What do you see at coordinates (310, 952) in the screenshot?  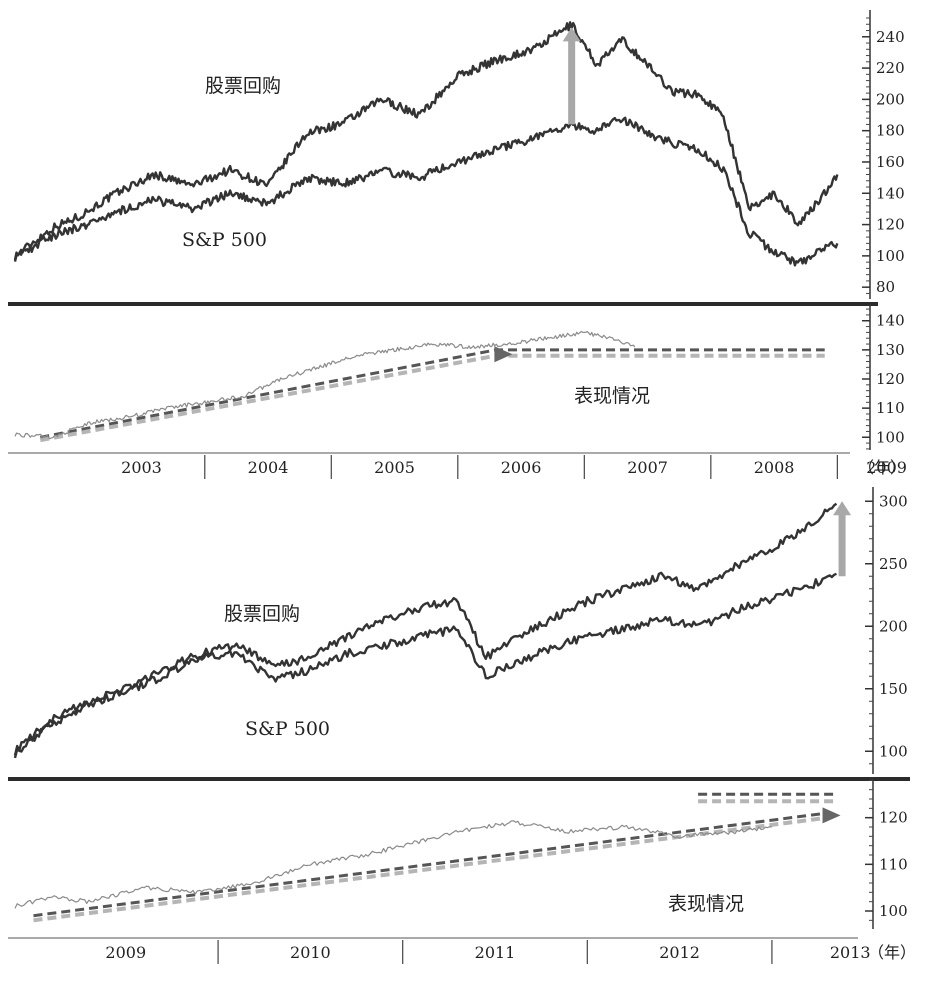 I see `year-label: 2010` at bounding box center [310, 952].